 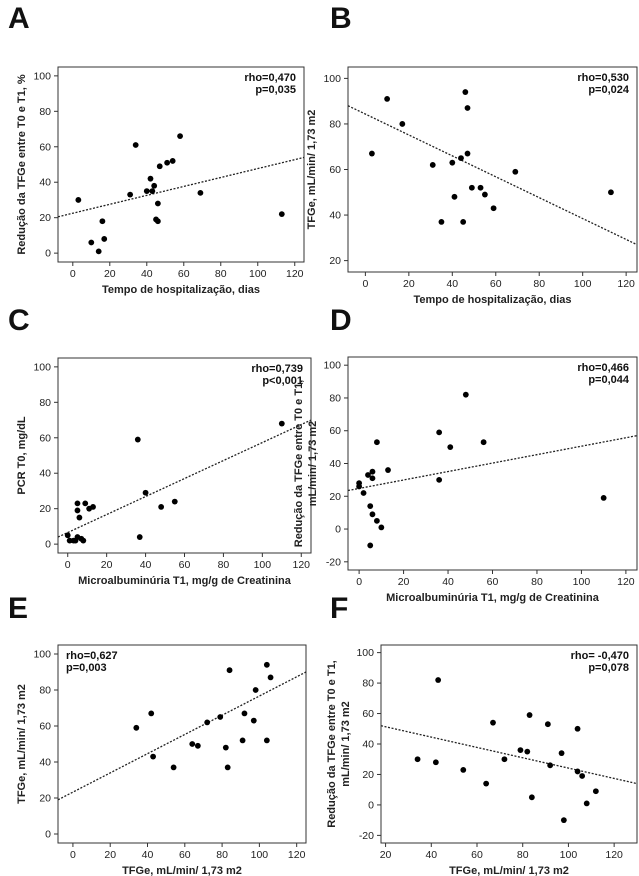 I want to click on stat-text: p=0,003, so click(x=86, y=668).